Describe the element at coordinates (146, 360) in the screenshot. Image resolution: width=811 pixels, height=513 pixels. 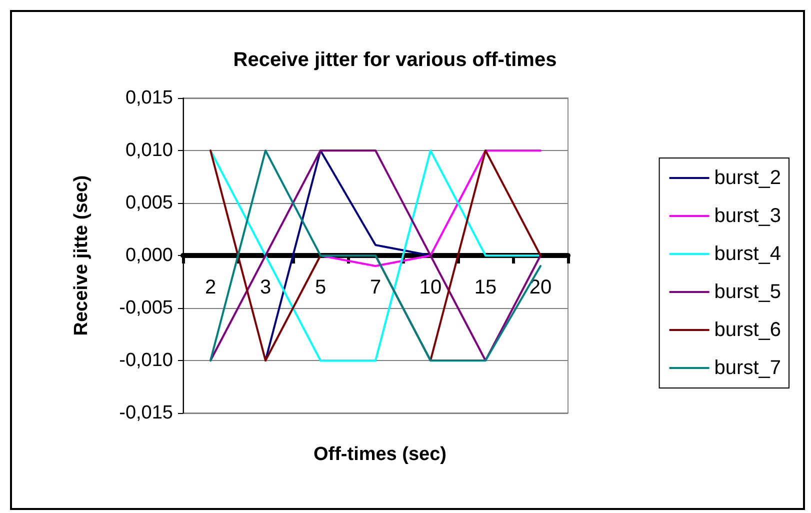
I see `y-tick-label: -0,010` at that location.